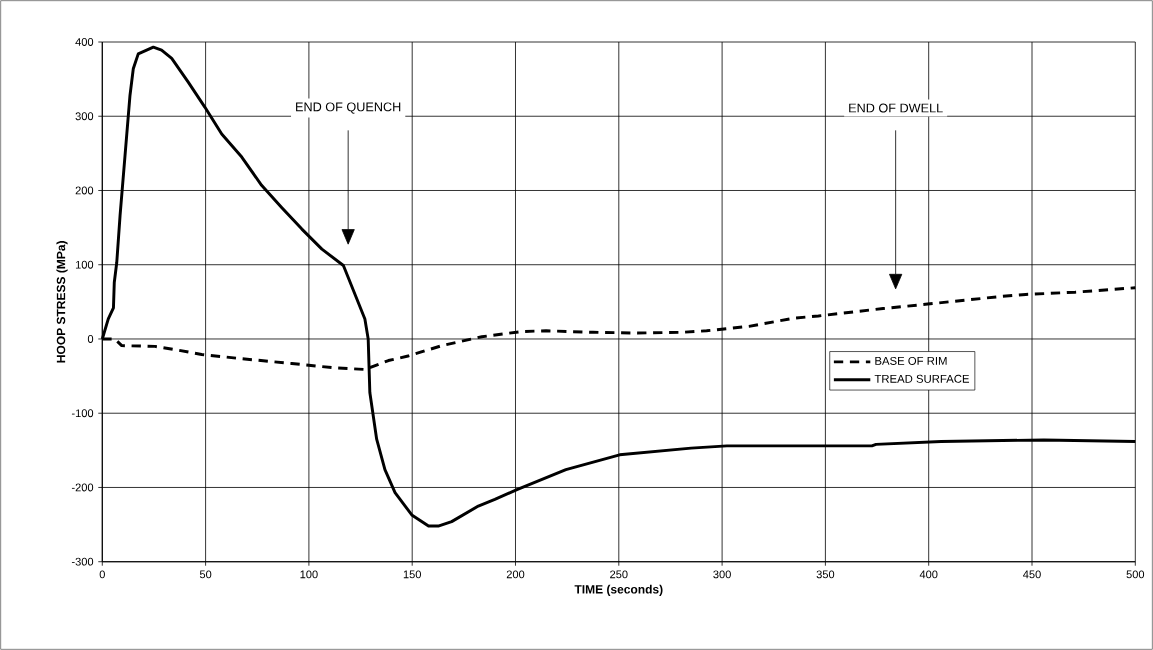 This screenshot has width=1153, height=650. I want to click on legend-label: BASE OF RIM, so click(911, 360).